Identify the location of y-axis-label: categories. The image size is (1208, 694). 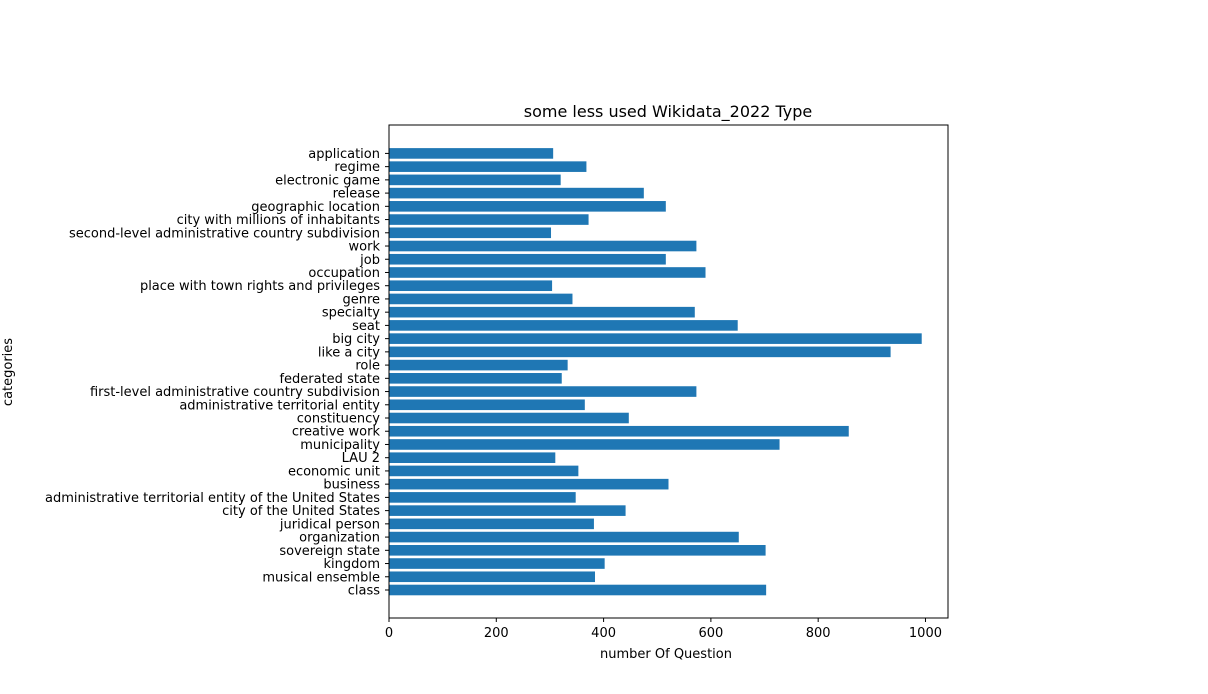
(8, 372).